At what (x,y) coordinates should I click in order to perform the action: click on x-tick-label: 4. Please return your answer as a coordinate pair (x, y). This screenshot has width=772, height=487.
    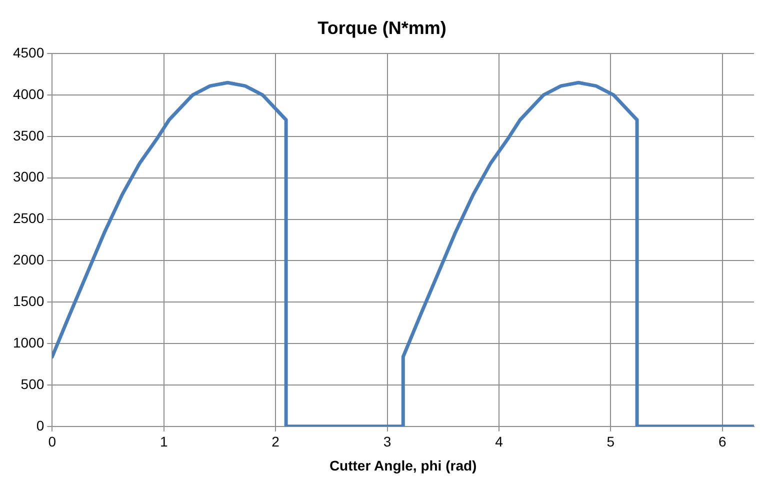
    Looking at the image, I should click on (499, 442).